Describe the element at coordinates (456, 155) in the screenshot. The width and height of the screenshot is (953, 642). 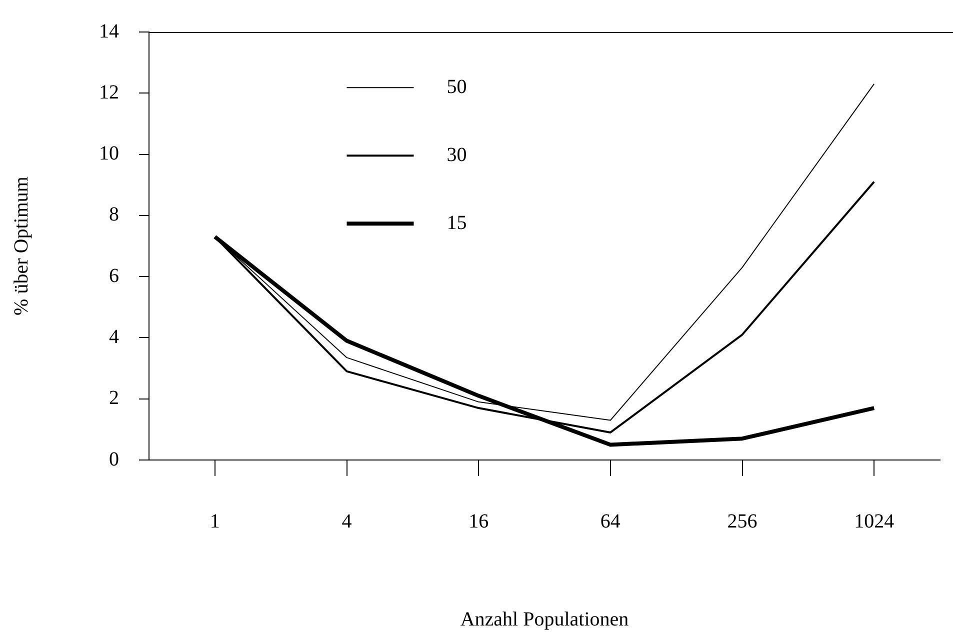
I see `legend-label: 30` at that location.